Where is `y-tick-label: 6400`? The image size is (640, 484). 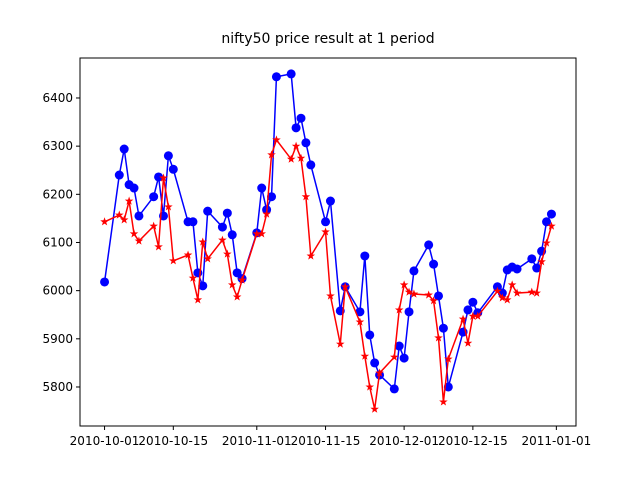
y-tick-label: 6400 is located at coordinates (57, 98).